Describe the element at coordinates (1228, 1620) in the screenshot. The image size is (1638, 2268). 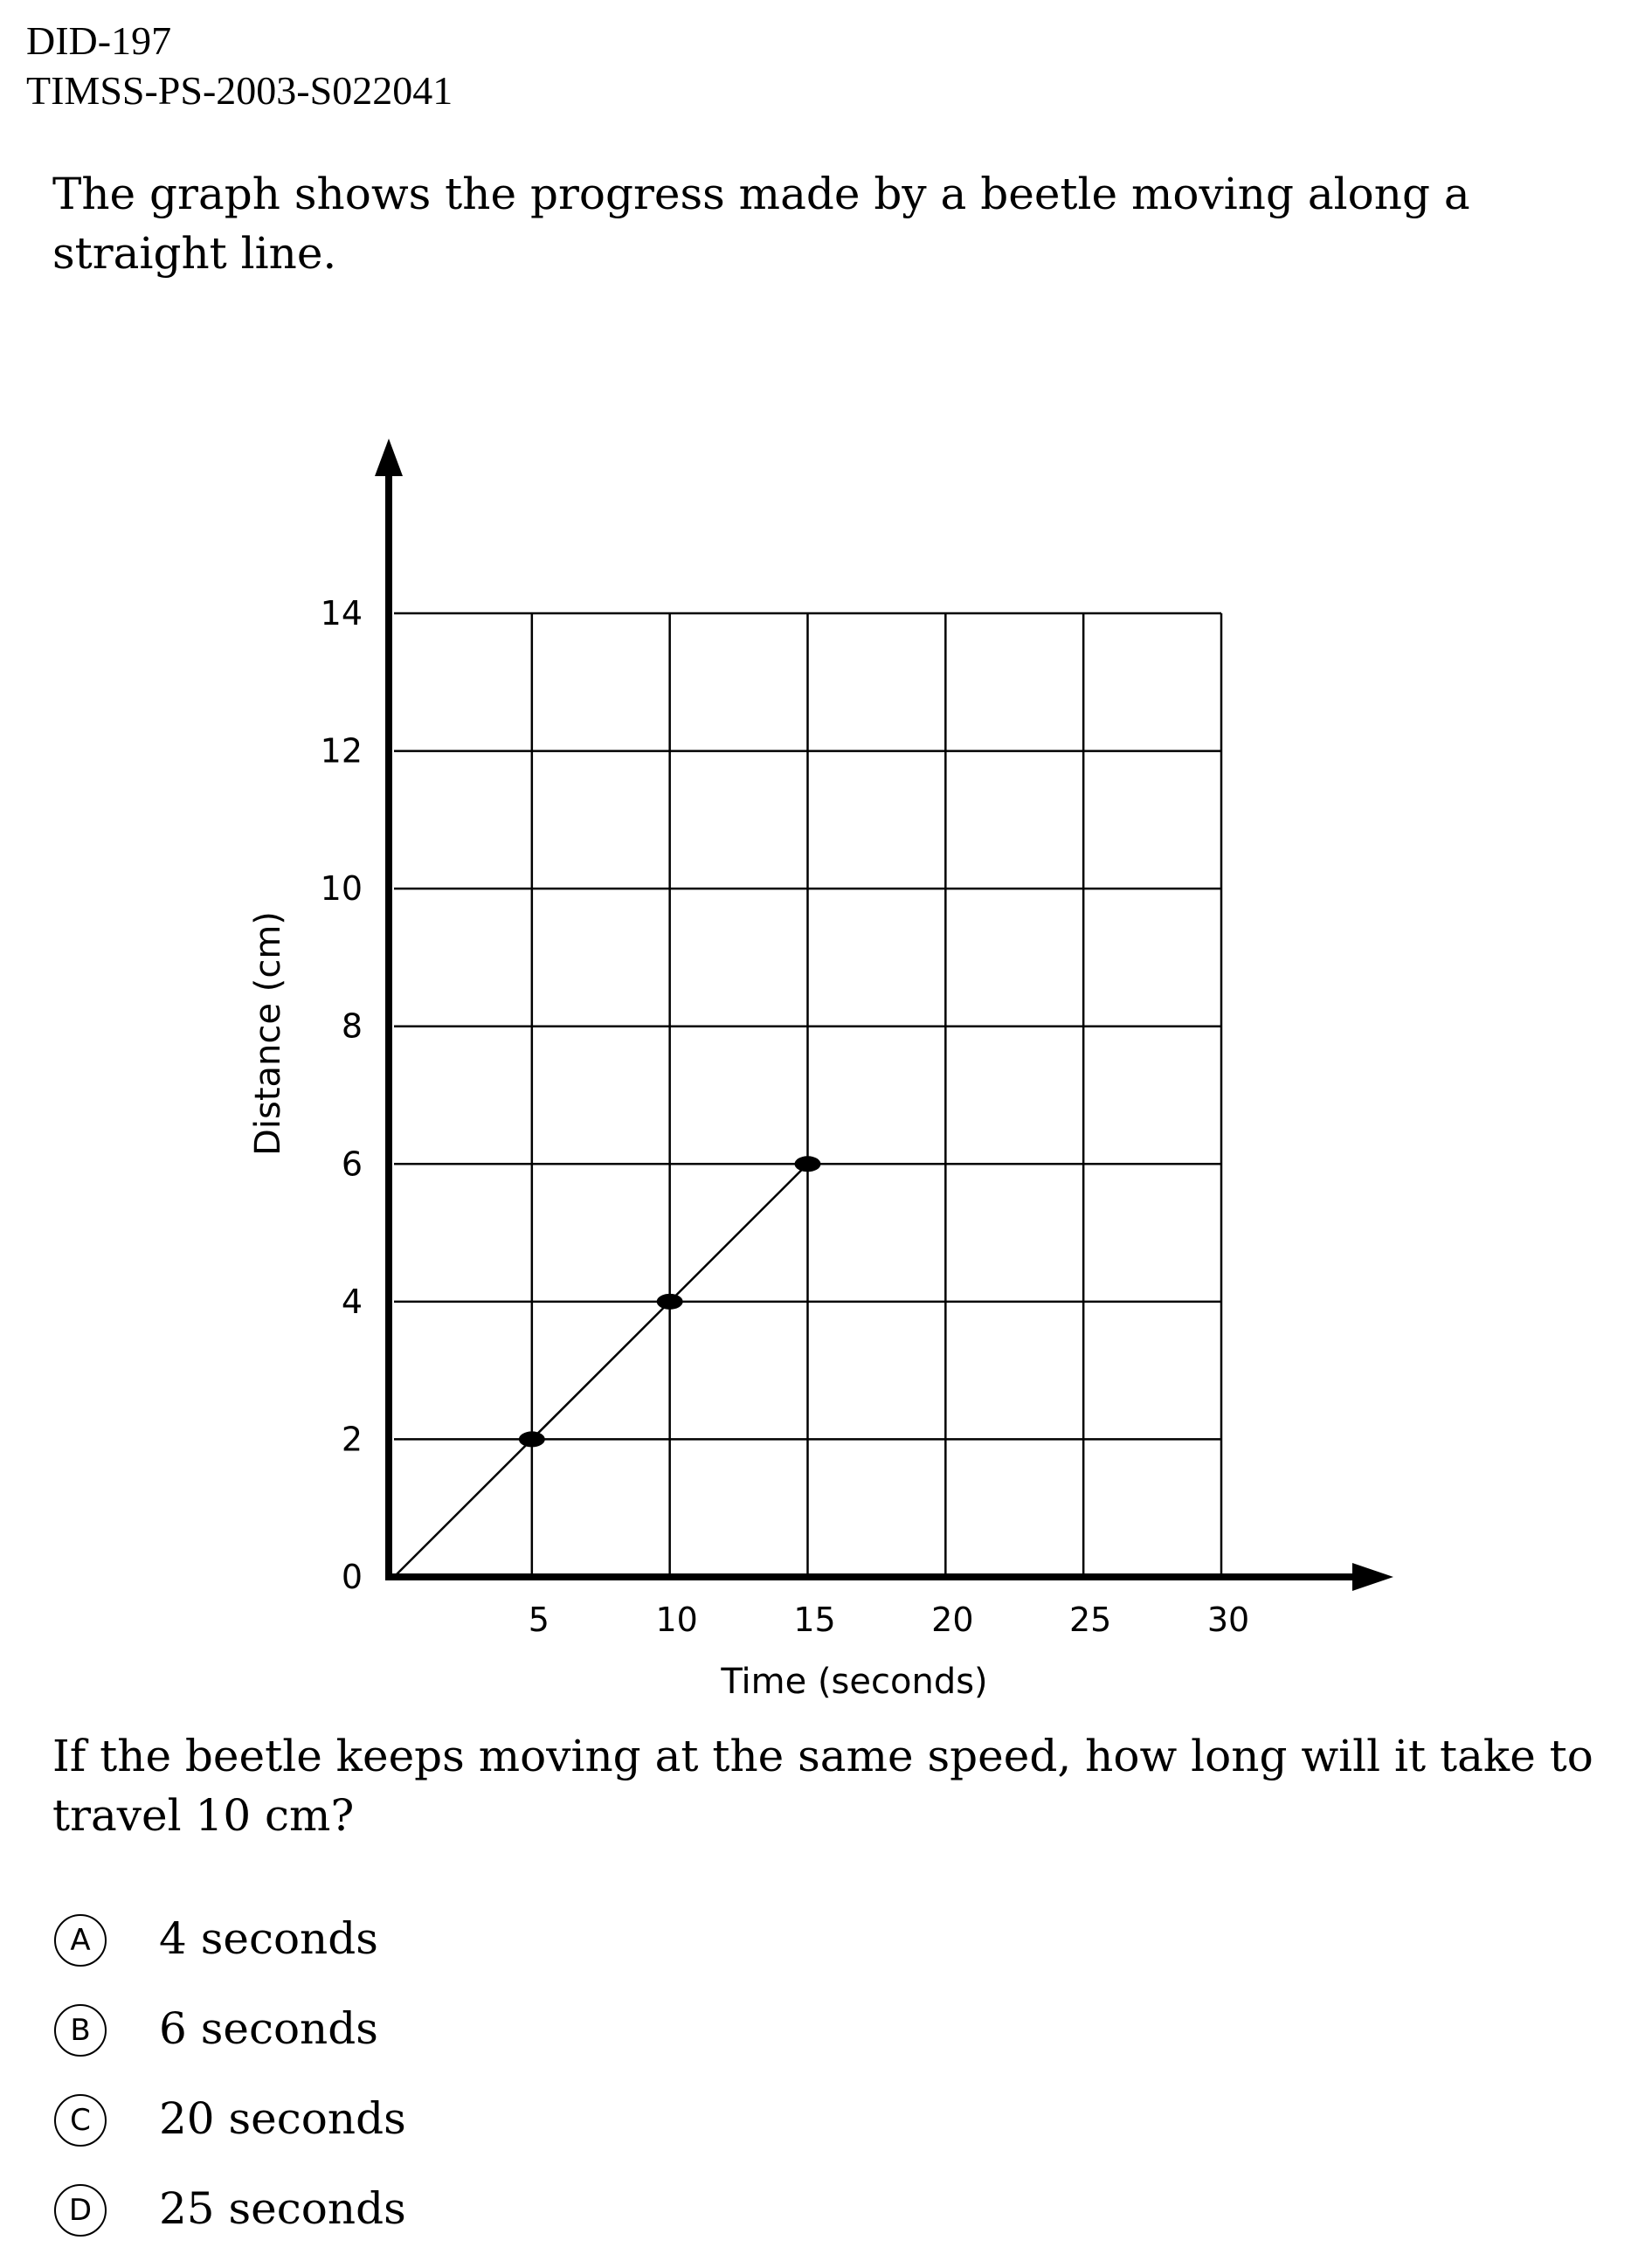
I see `x-tick-label: 30` at that location.